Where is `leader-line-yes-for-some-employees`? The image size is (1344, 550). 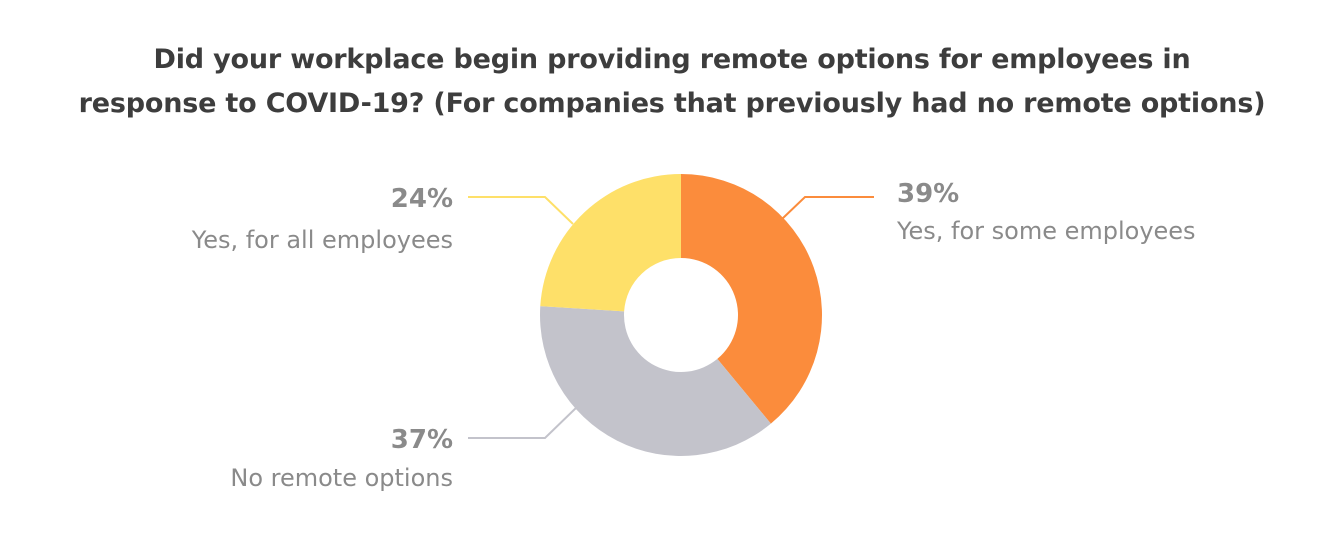 leader-line-yes-for-some-employees is located at coordinates (827, 208).